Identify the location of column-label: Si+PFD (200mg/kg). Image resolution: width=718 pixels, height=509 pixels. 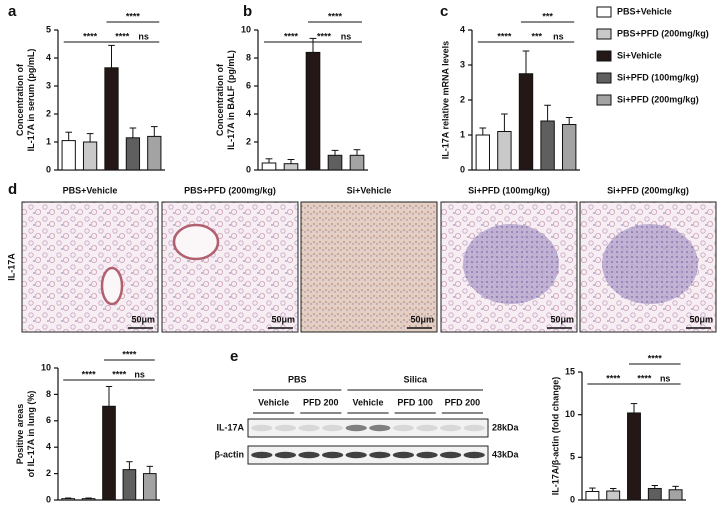
(648, 190).